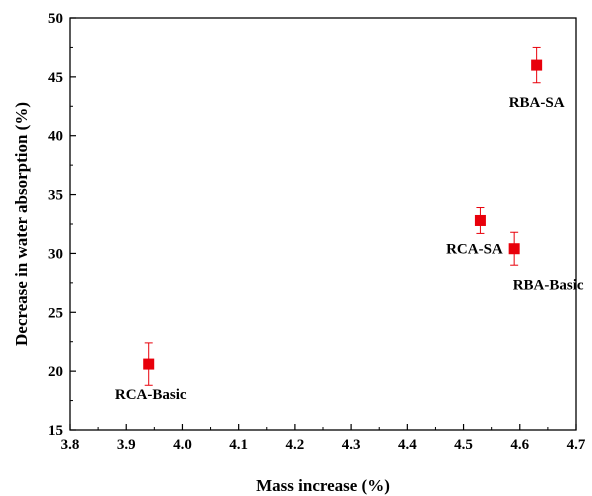 The width and height of the screenshot is (592, 496). Describe the element at coordinates (238, 445) in the screenshot. I see `x-tick-label: 4.1` at that location.